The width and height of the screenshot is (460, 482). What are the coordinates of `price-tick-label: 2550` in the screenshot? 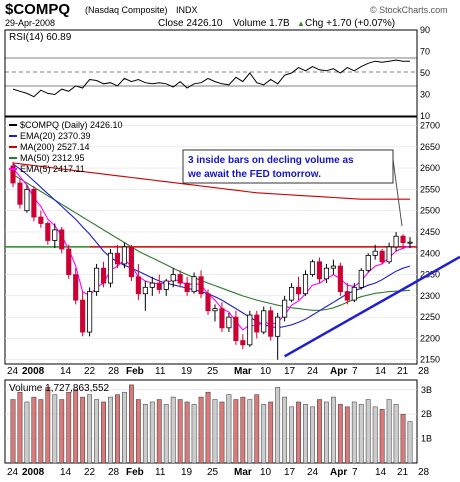 It's located at (430, 189).